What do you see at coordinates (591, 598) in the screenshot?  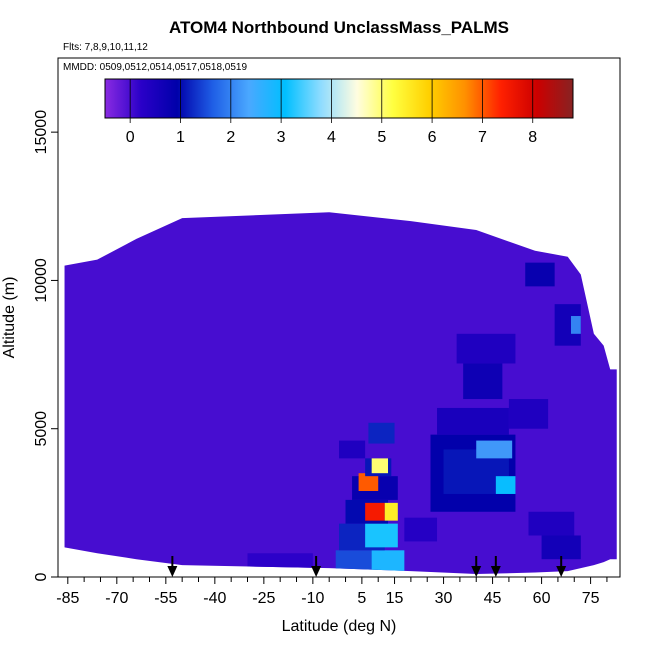 I see `x-tick-label: 75` at bounding box center [591, 598].